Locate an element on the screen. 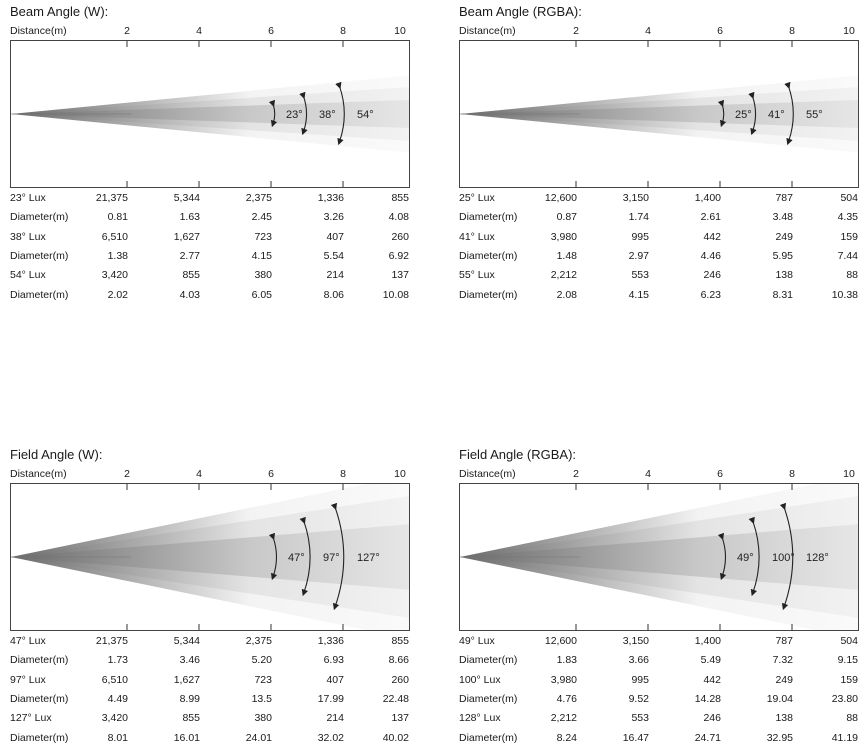 Image resolution: width=866 pixels, height=748 pixels. row-value: 3,420 is located at coordinates (114, 275).